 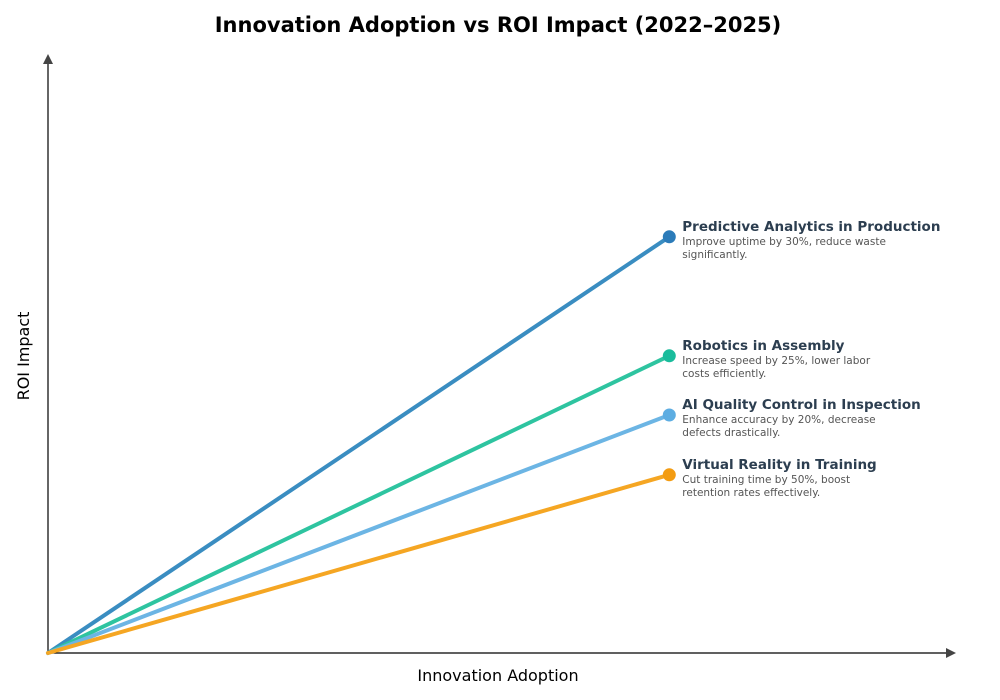 I want to click on annotation-description: Cut training time by 50%, boost, so click(x=766, y=480).